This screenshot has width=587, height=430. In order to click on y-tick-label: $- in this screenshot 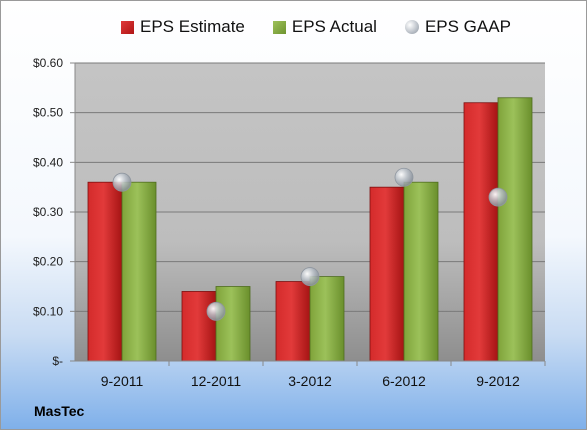, I will do `click(57, 361)`.